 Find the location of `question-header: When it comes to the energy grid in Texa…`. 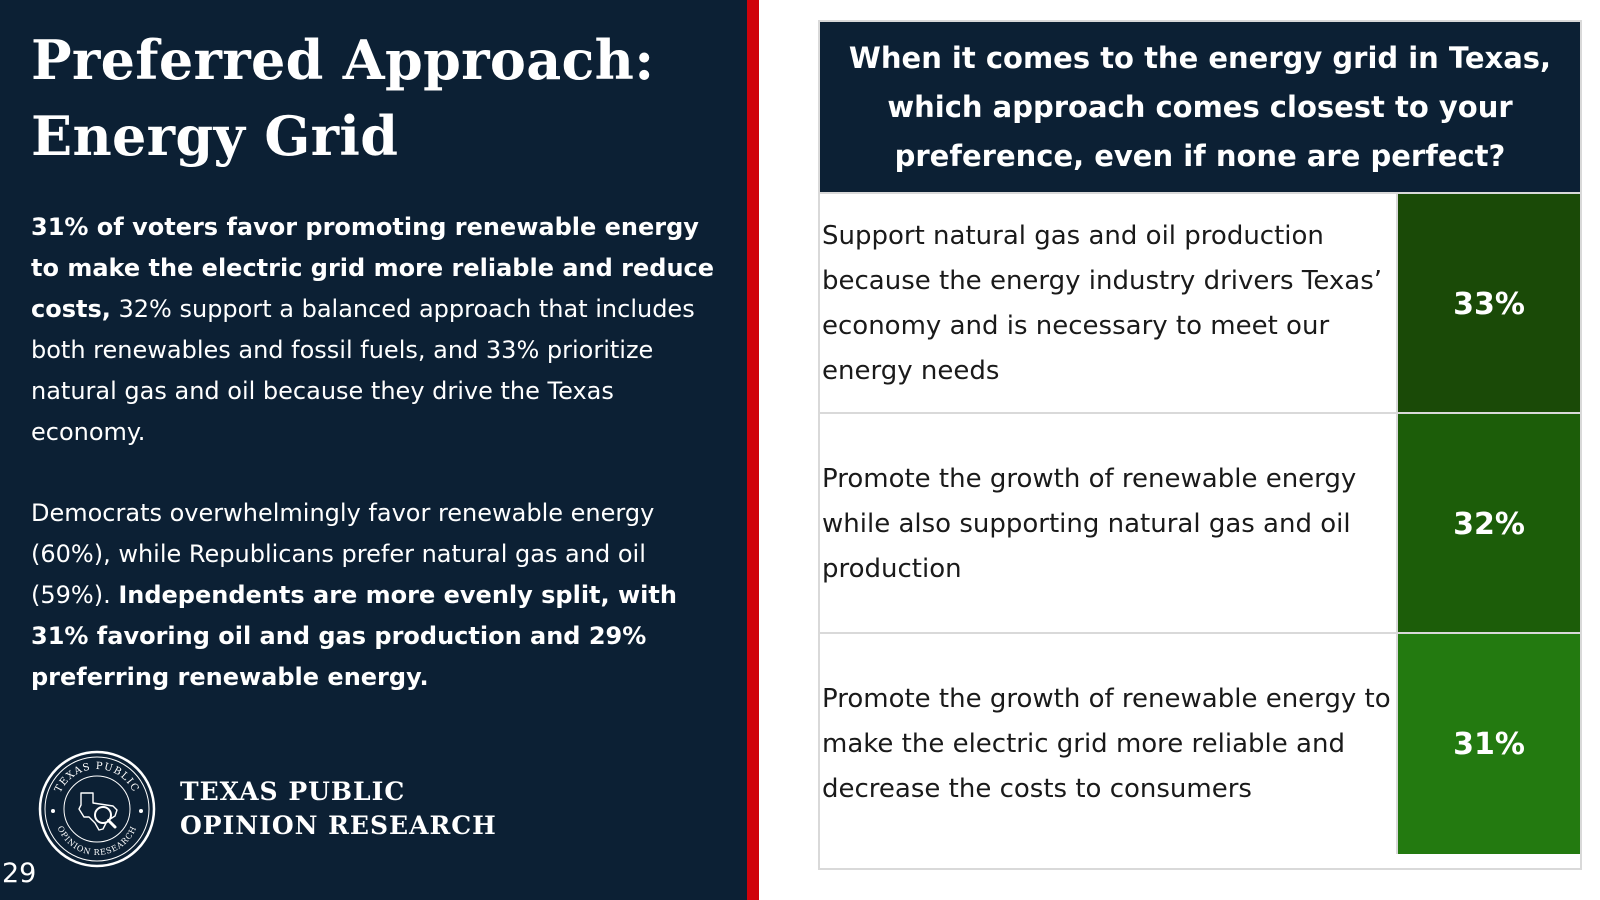

question-header: When it comes to the energy grid in Texa… is located at coordinates (1200, 107).